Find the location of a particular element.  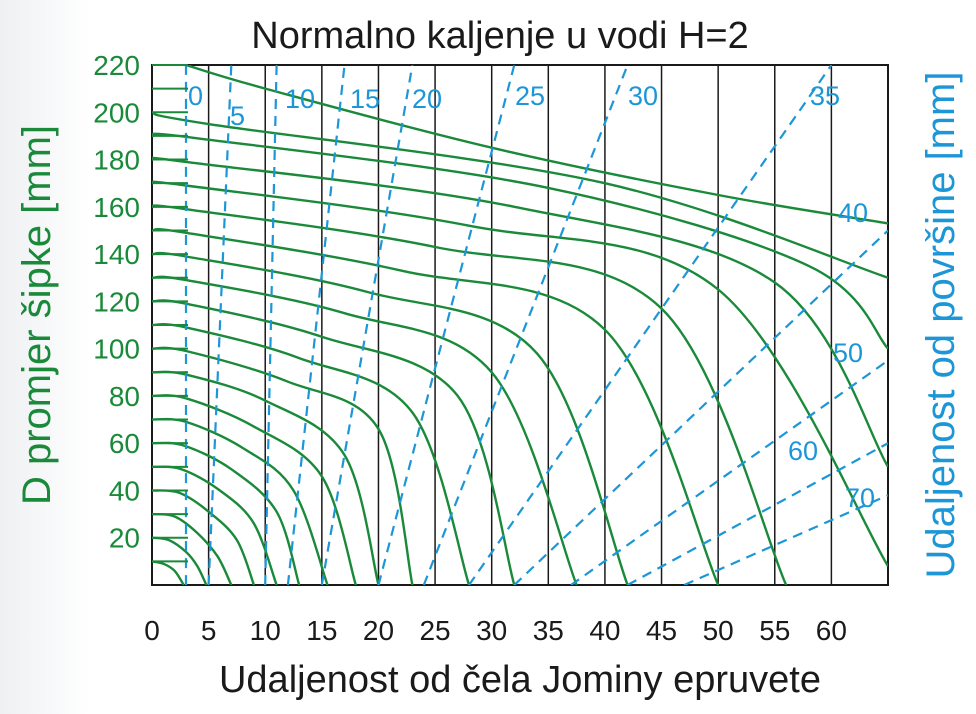

distance-label-60: 60 is located at coordinates (803, 451).